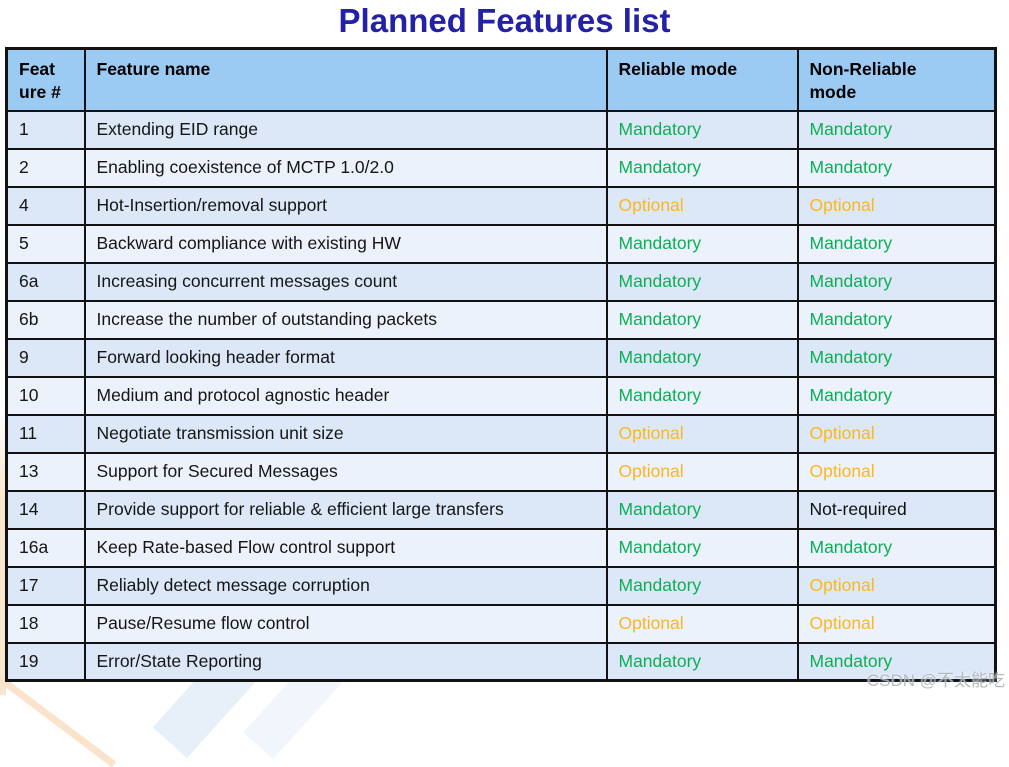  Describe the element at coordinates (45, 585) in the screenshot. I see `feature-number-cell: 17` at that location.